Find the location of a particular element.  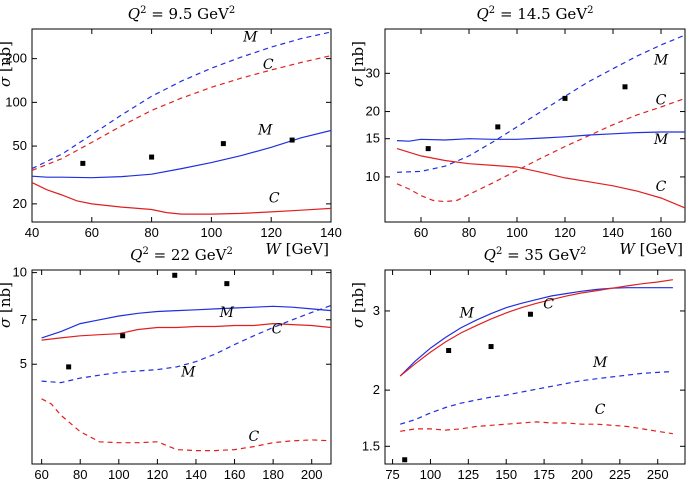

y-tick-label: 200 is located at coordinates (16, 58).